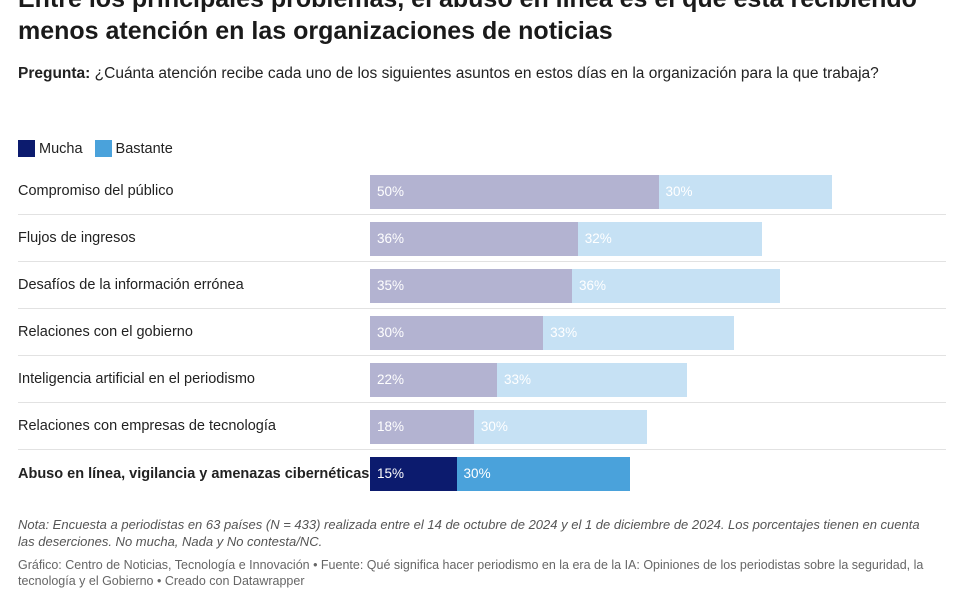  What do you see at coordinates (474, 239) in the screenshot?
I see `bar-mucha: 36%` at bounding box center [474, 239].